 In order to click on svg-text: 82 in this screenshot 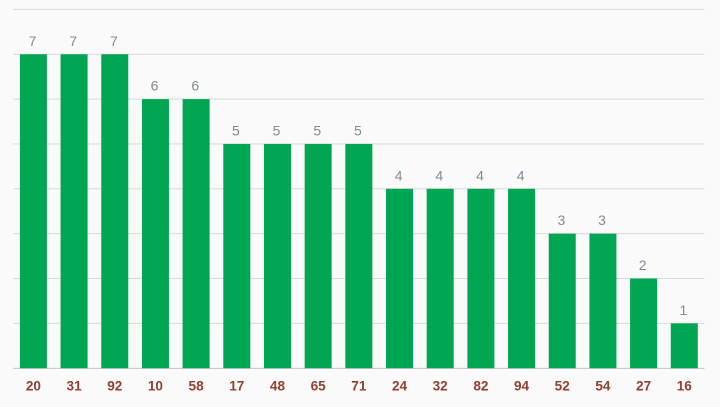, I will do `click(481, 386)`.